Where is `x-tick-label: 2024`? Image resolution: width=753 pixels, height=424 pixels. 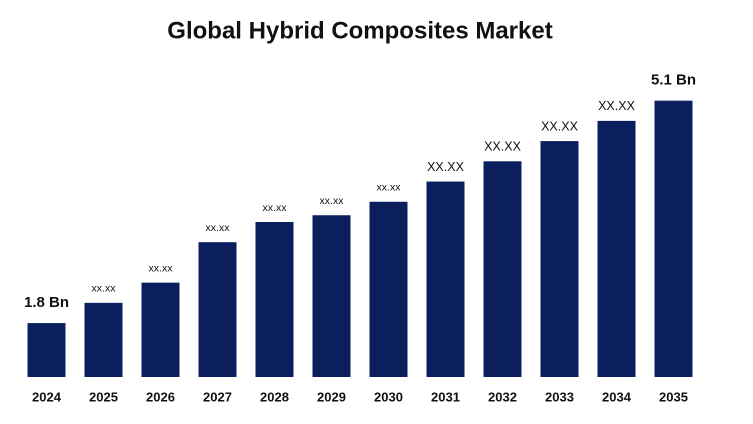
x-tick-label: 2024 is located at coordinates (47, 396).